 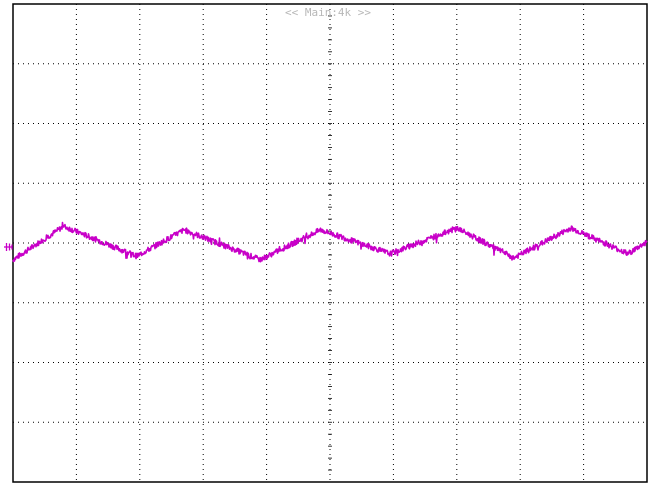 I want to click on center-tick-marks, so click(x=330, y=243).